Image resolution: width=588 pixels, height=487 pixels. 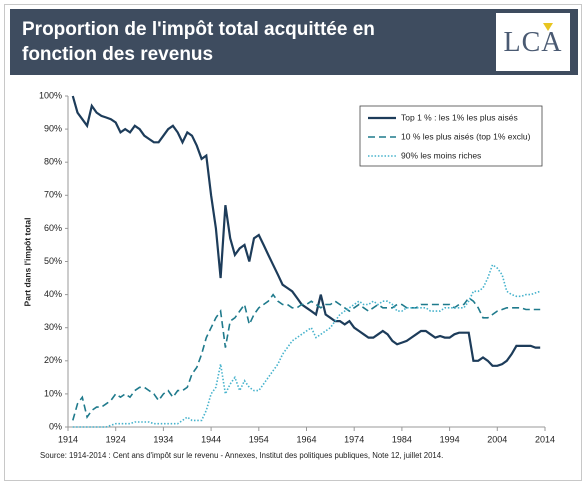 I want to click on x-tick-label: 1914, so click(x=68, y=439).